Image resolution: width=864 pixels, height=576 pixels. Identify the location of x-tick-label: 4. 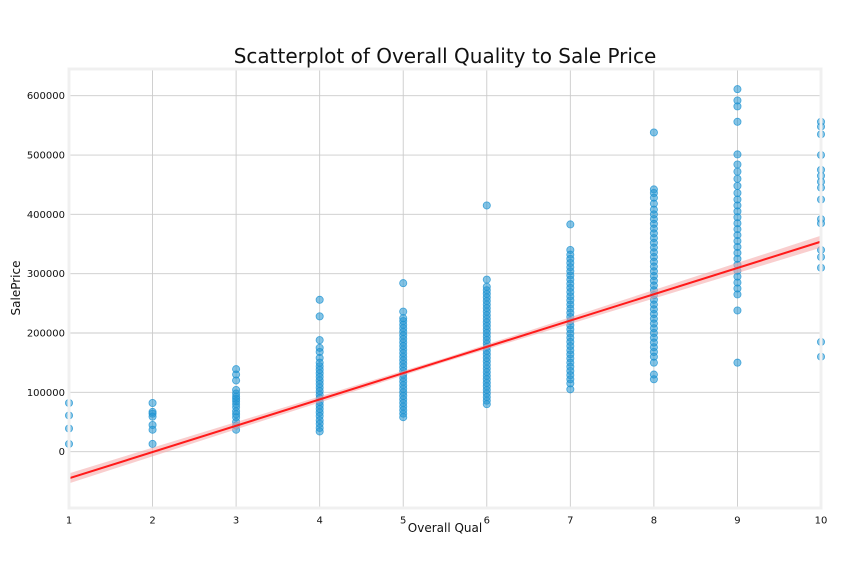
(319, 520).